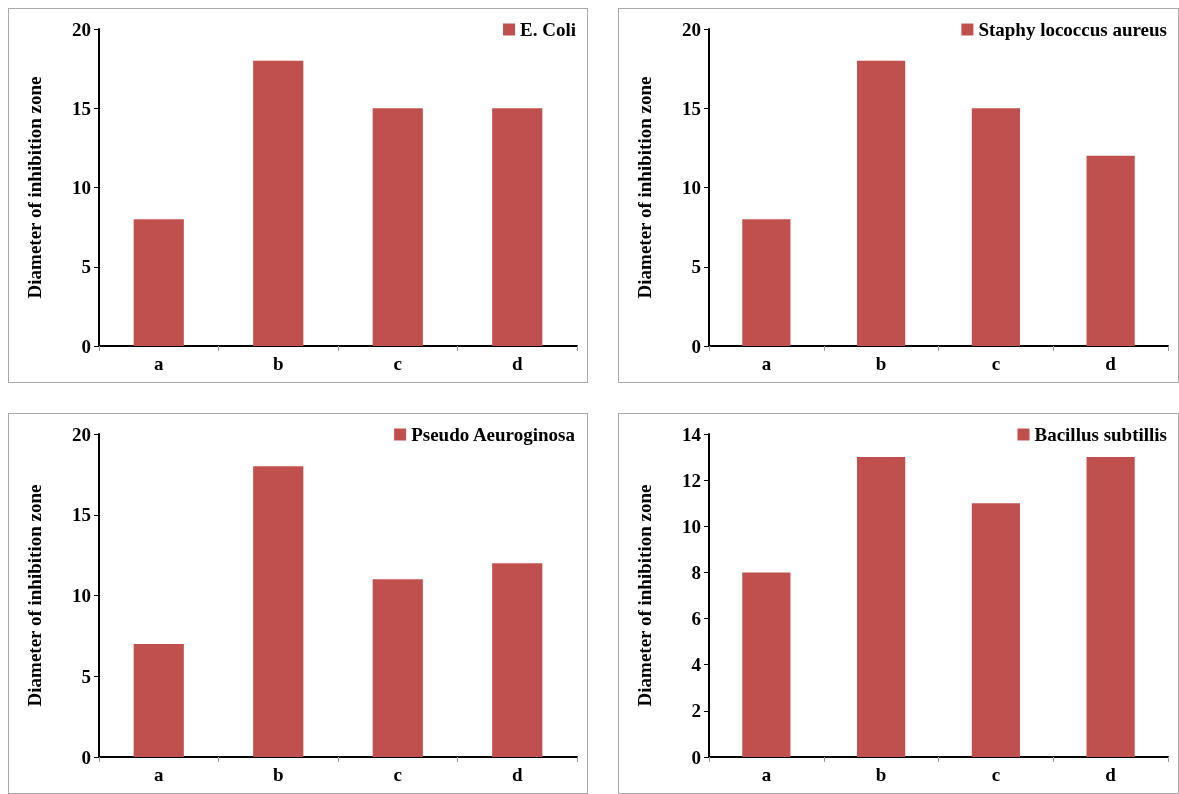 Image resolution: width=1179 pixels, height=794 pixels. I want to click on legend-label: E. Coli, so click(548, 29).